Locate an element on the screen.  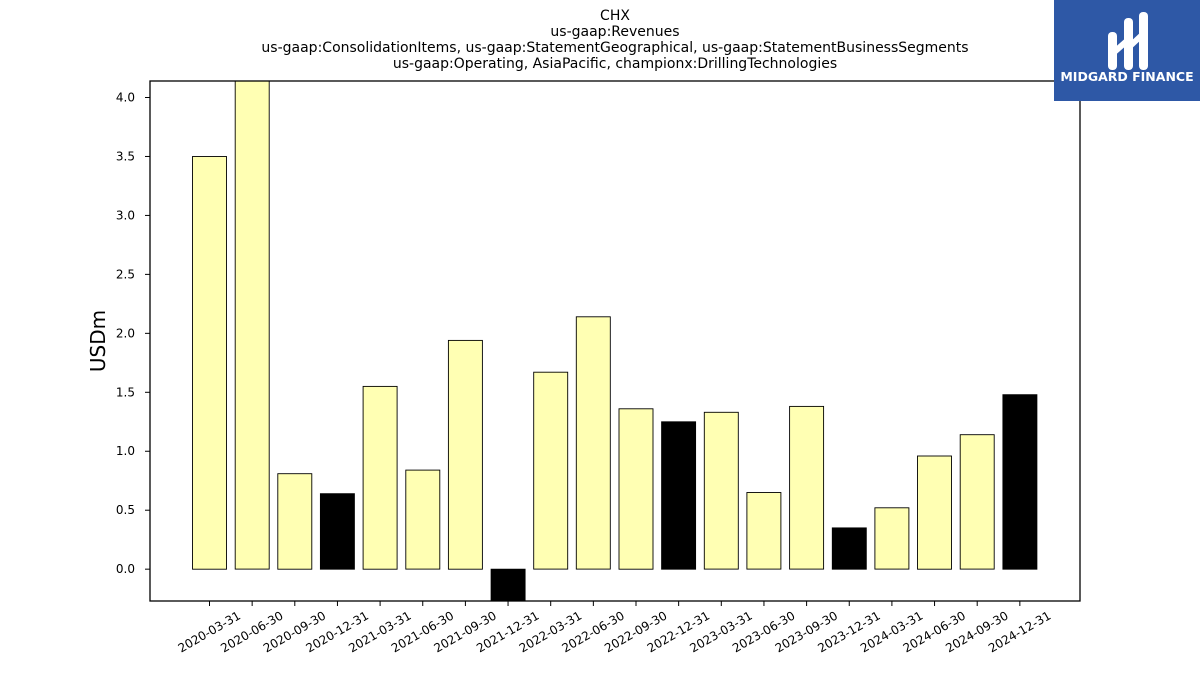
y-tick-label: 1.5 is located at coordinates (125, 392).